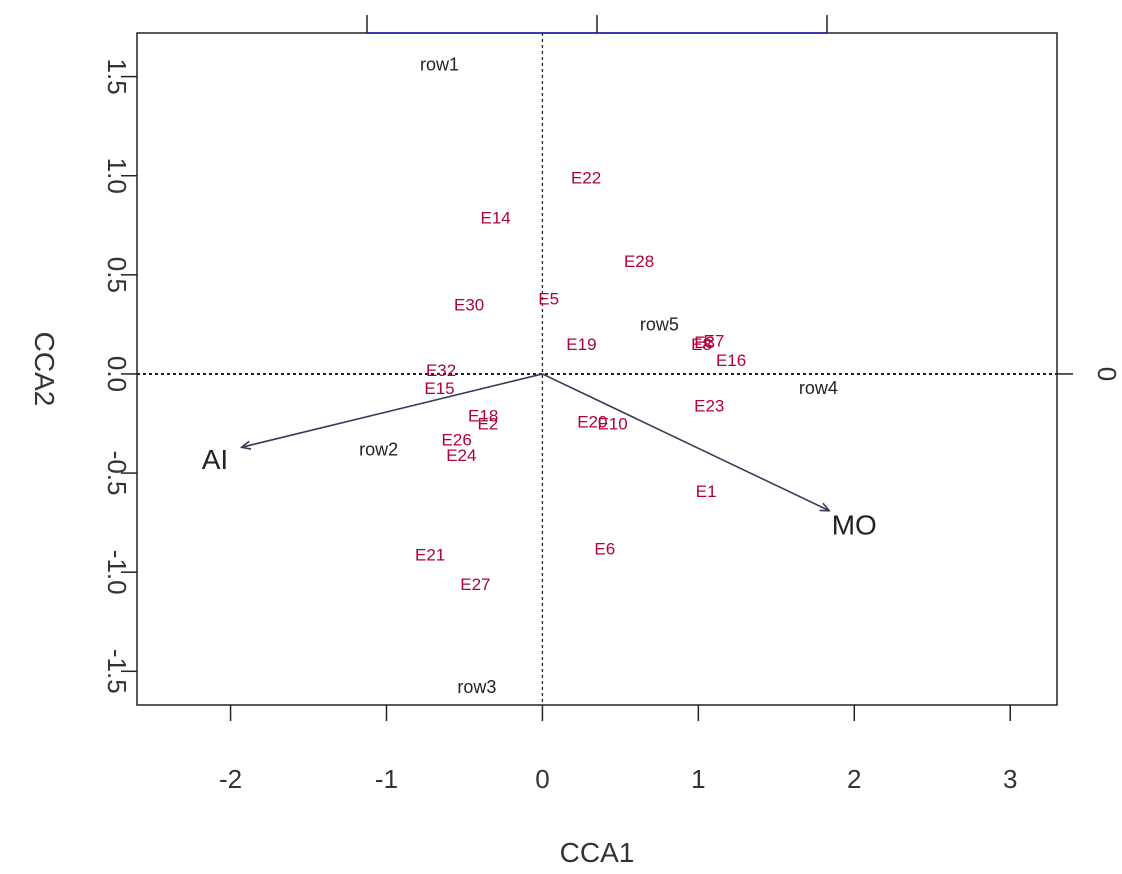 This screenshot has height=874, width=1122. What do you see at coordinates (612, 424) in the screenshot?
I see `site-label: E10` at bounding box center [612, 424].